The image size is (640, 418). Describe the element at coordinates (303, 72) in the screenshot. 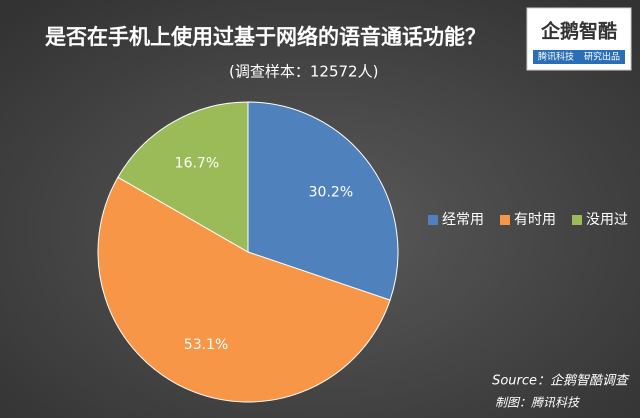

I see `chart-subtitle: (调查样本：12572人)` at that location.